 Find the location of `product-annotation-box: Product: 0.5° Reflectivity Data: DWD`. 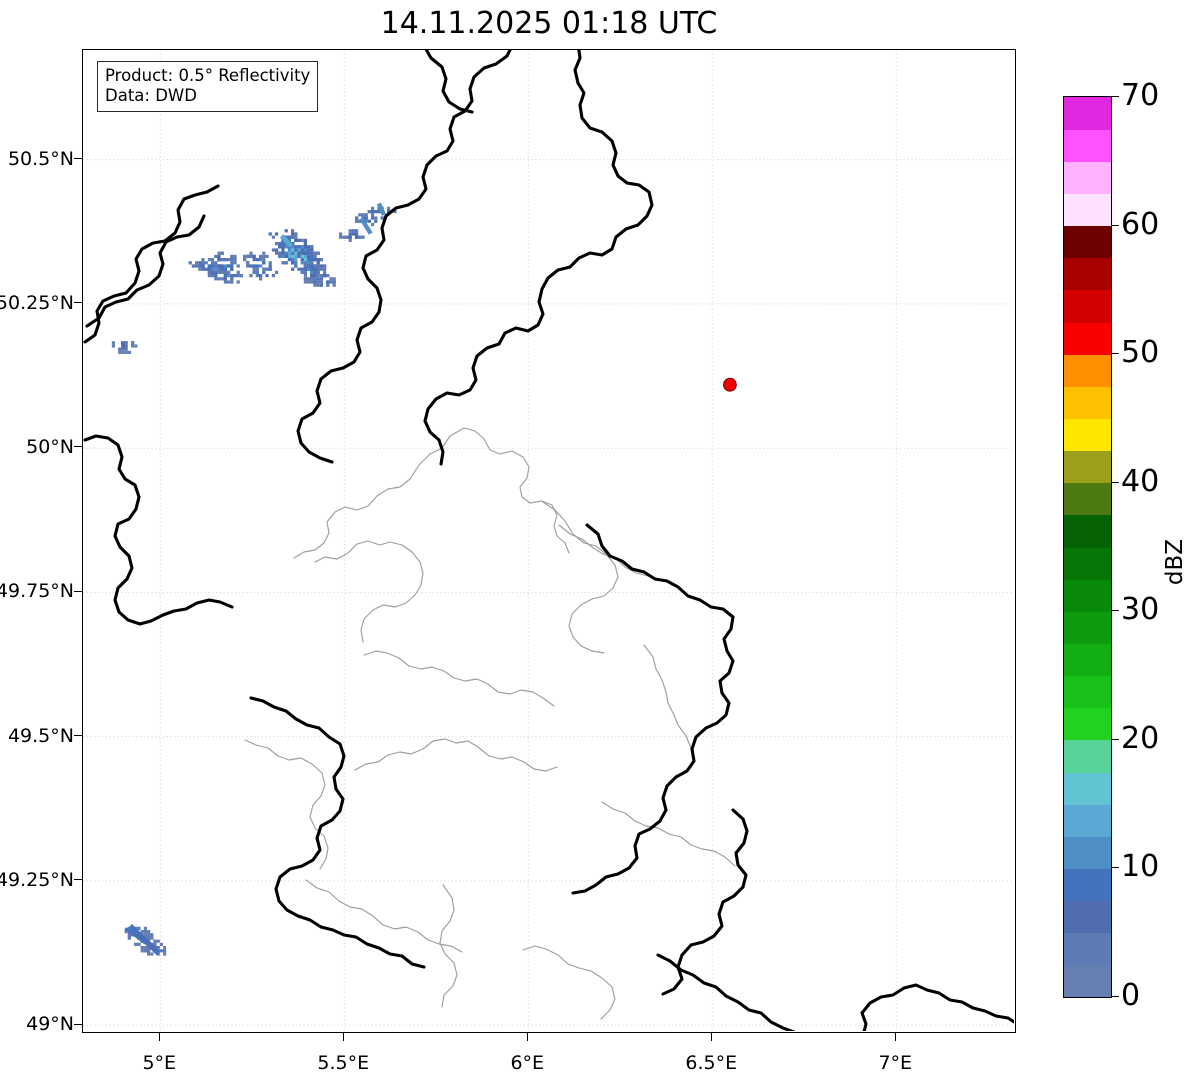

product-annotation-box: Product: 0.5° Reflectivity Data: DWD is located at coordinates (208, 86).